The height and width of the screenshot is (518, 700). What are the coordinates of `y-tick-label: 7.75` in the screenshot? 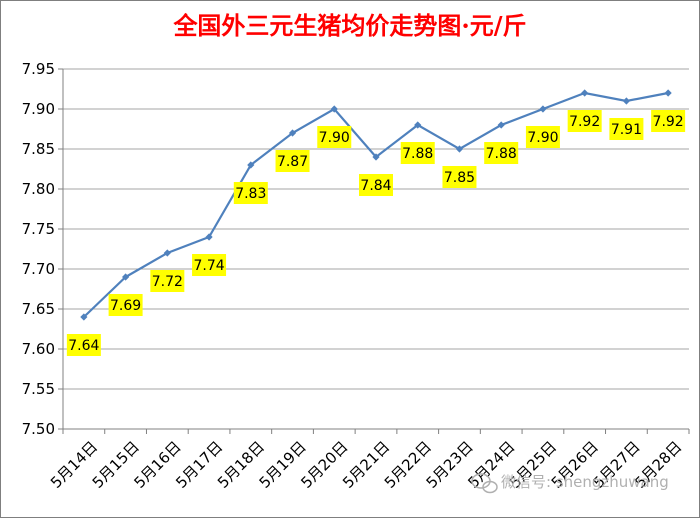 It's located at (38, 229).